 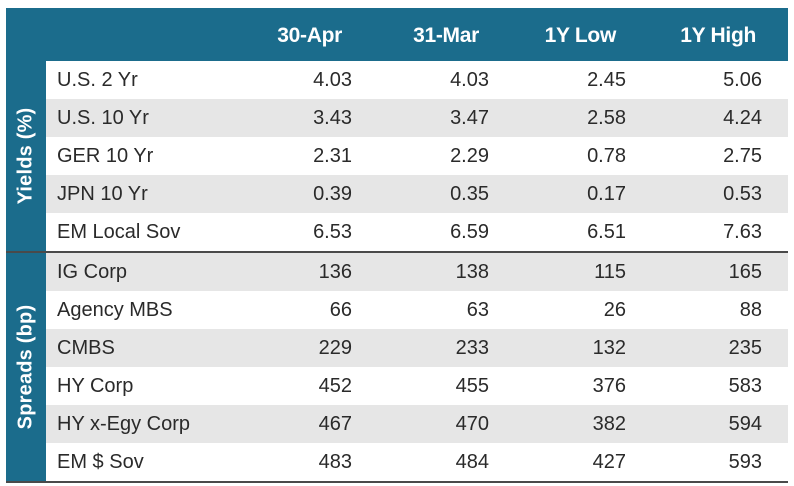 I want to click on cell-1y-high: 593, so click(x=745, y=462).